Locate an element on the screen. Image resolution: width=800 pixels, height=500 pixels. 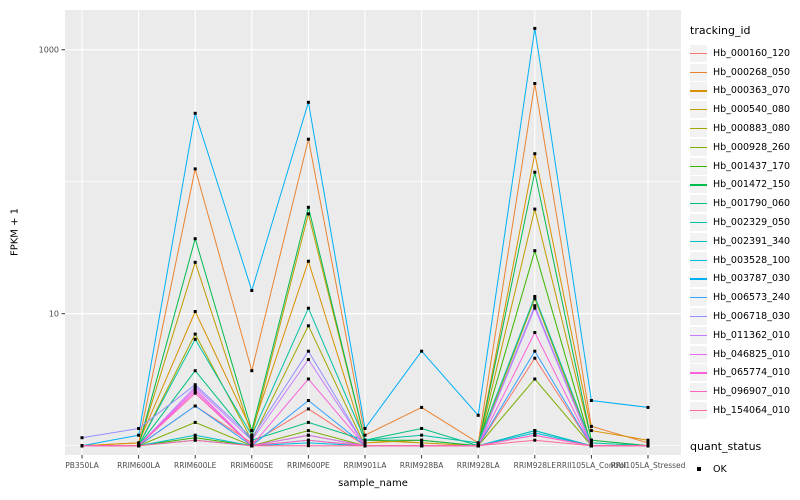
legend-title-quant-status: quant_status is located at coordinates (726, 446).